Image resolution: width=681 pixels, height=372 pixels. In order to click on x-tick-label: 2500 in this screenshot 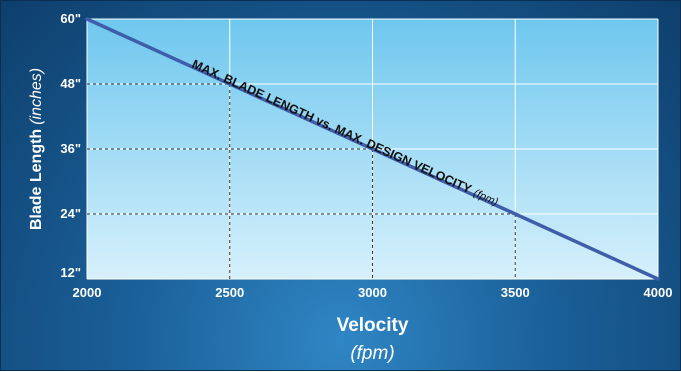, I will do `click(229, 292)`.